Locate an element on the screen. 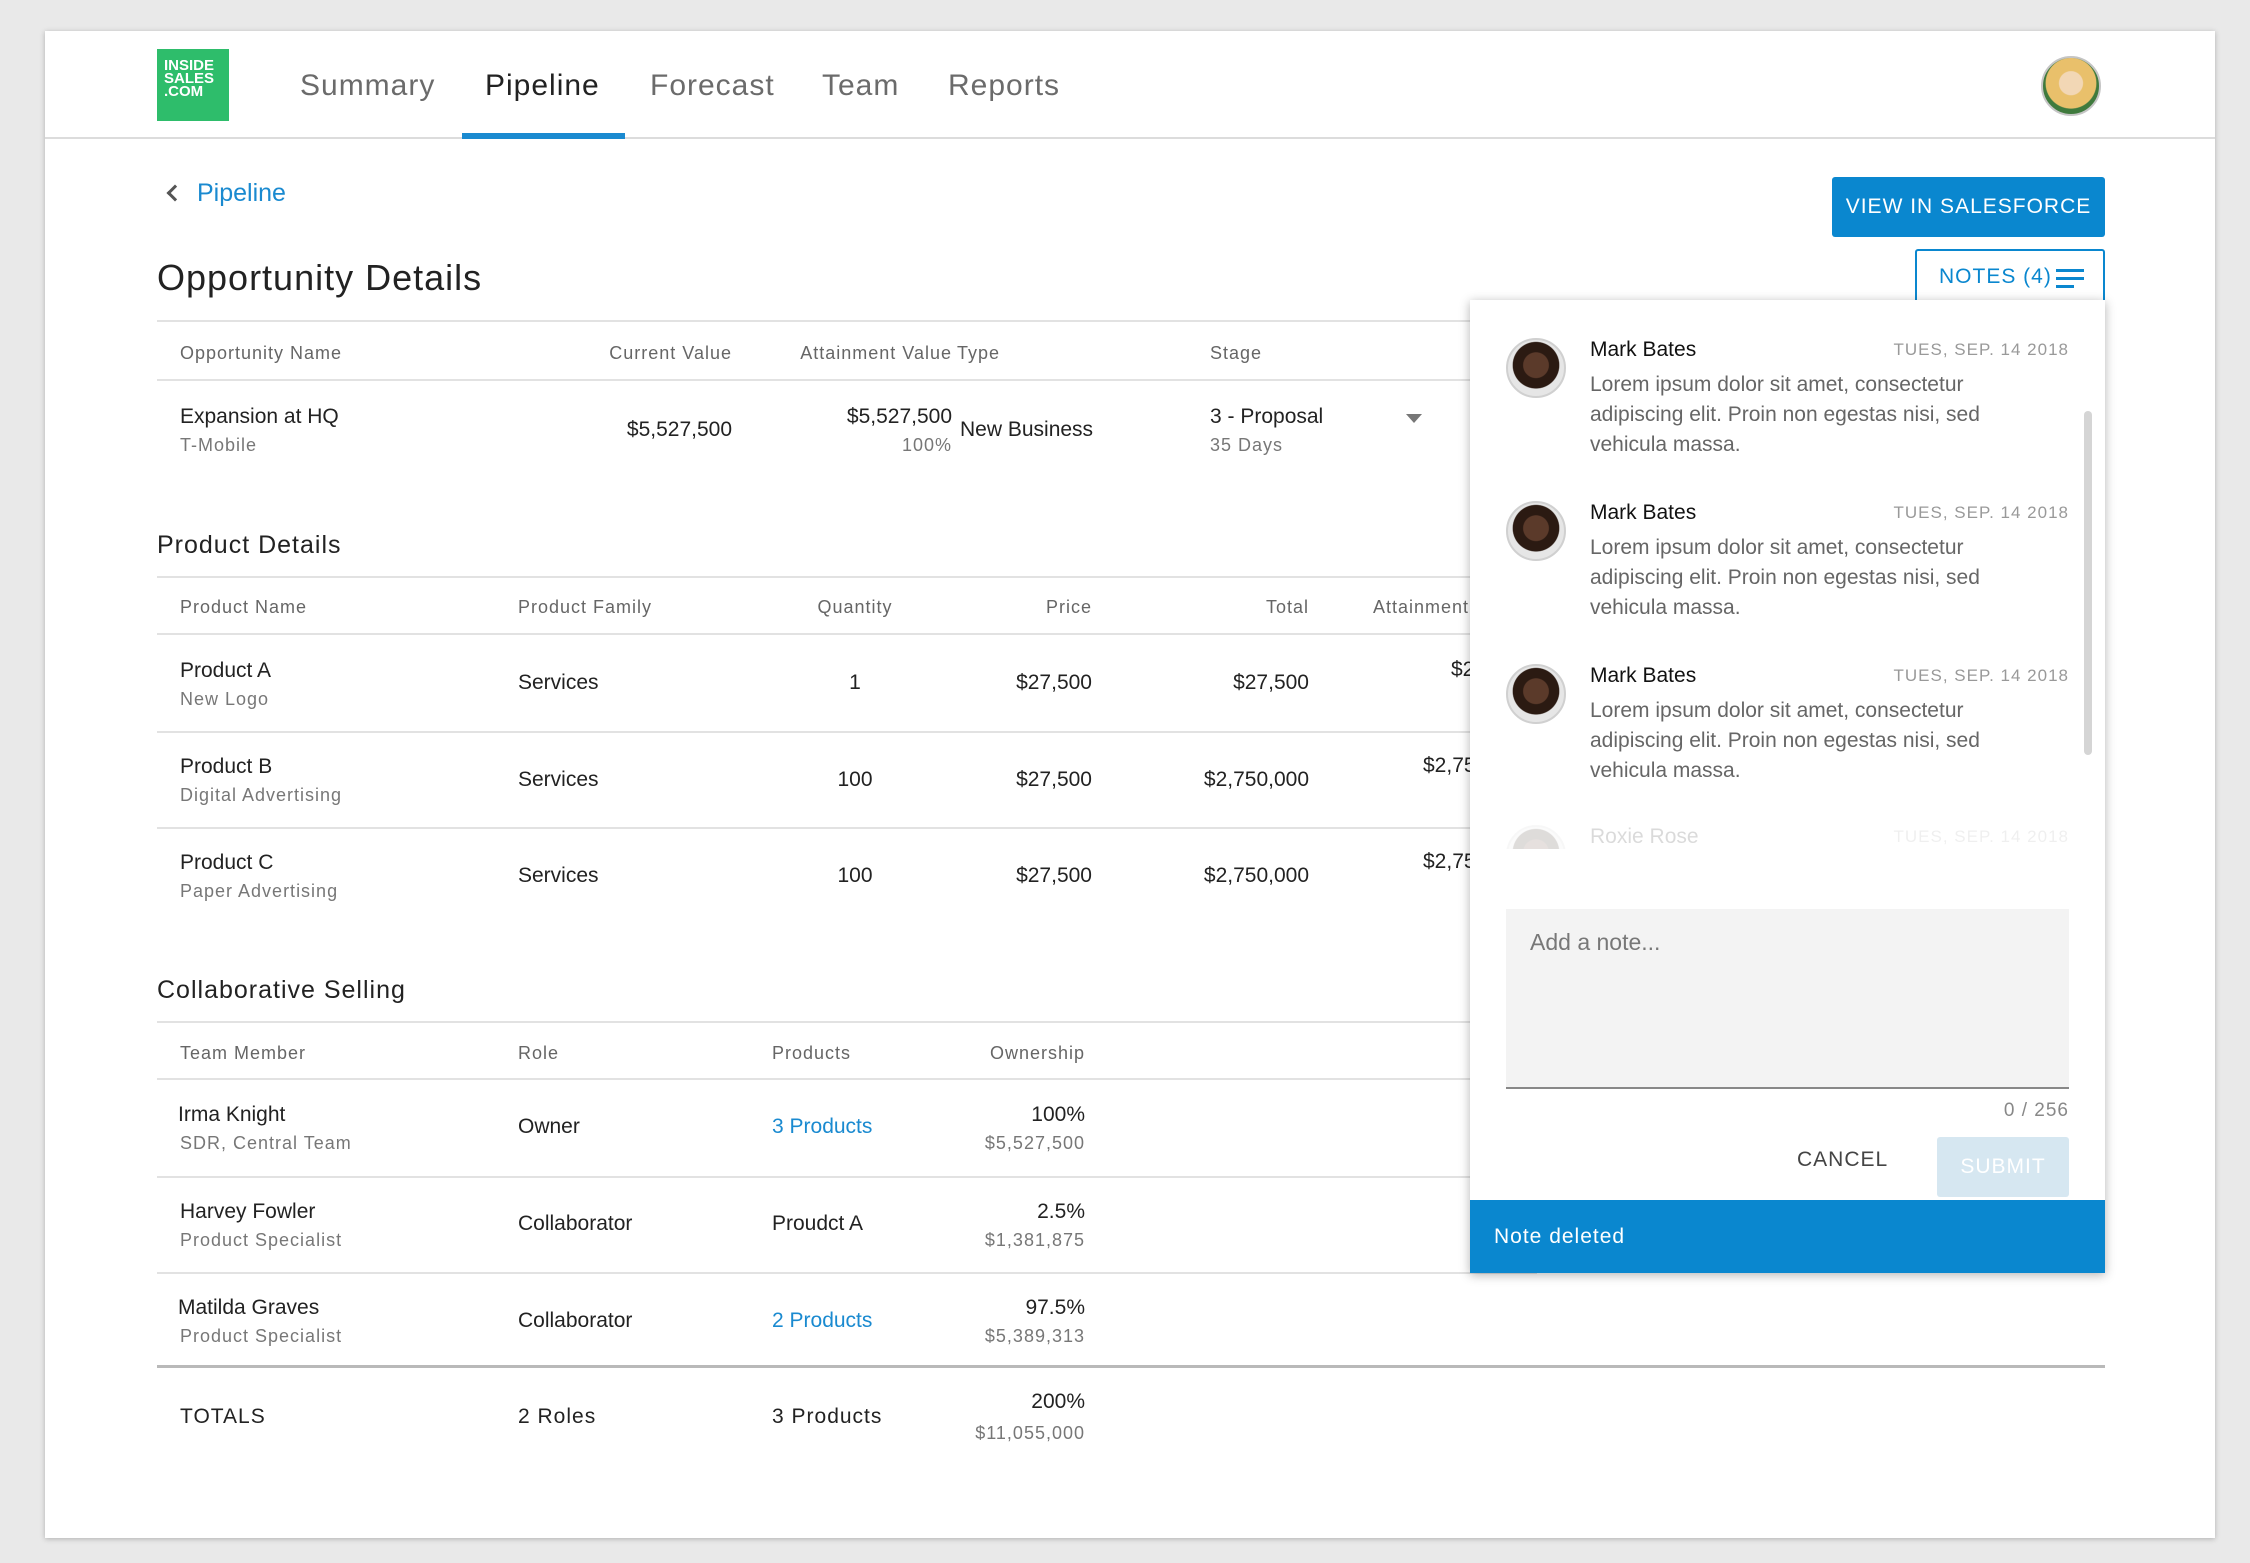 This screenshot has height=1563, width=2250. breadcrumb-back: Pipeline is located at coordinates (226, 193).